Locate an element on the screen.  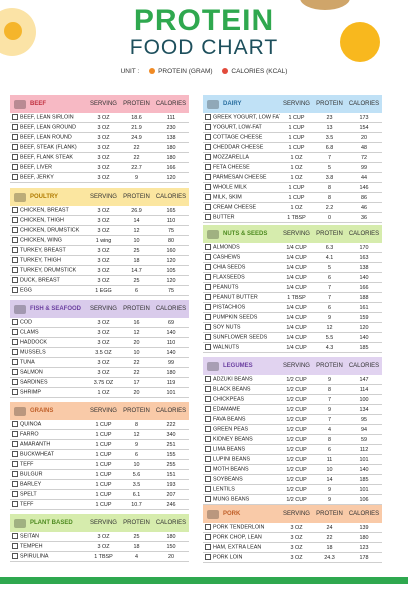
food-cell: TUNA is located at coordinates (48, 362).